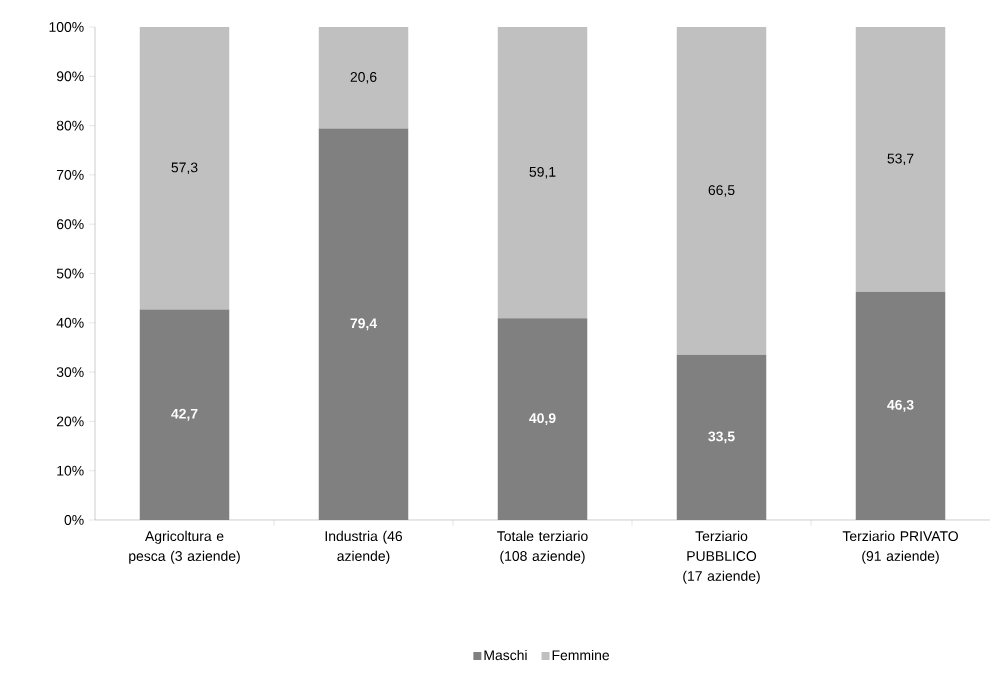 This screenshot has width=1004, height=676. I want to click on y-tick-label: 60%, so click(70, 224).